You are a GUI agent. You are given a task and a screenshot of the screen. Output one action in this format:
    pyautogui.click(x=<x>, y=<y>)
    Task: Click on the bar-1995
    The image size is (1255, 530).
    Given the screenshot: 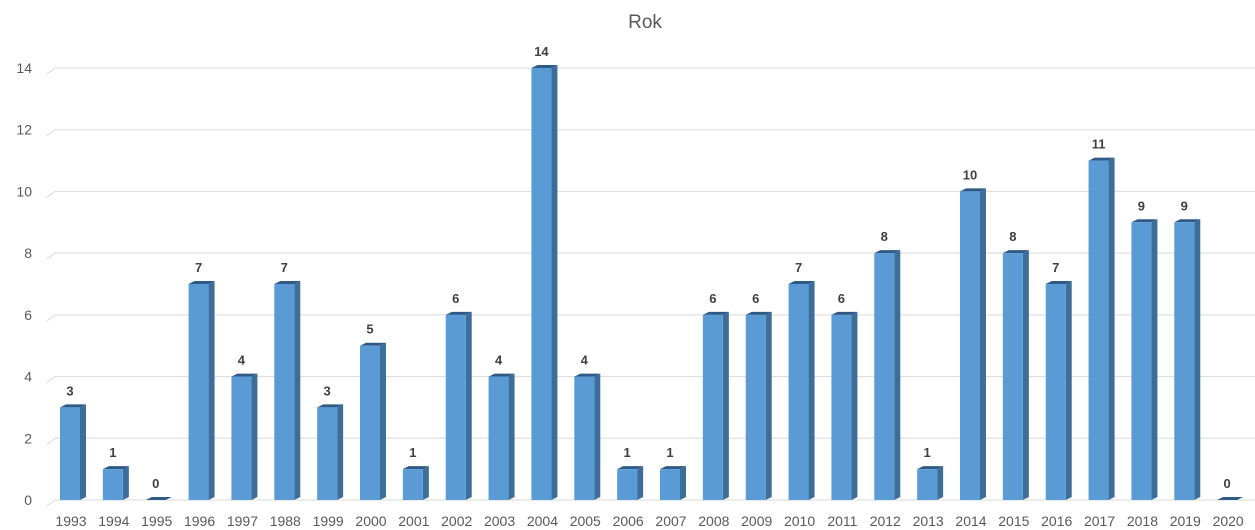 What is the action you would take?
    pyautogui.click(x=158, y=498)
    